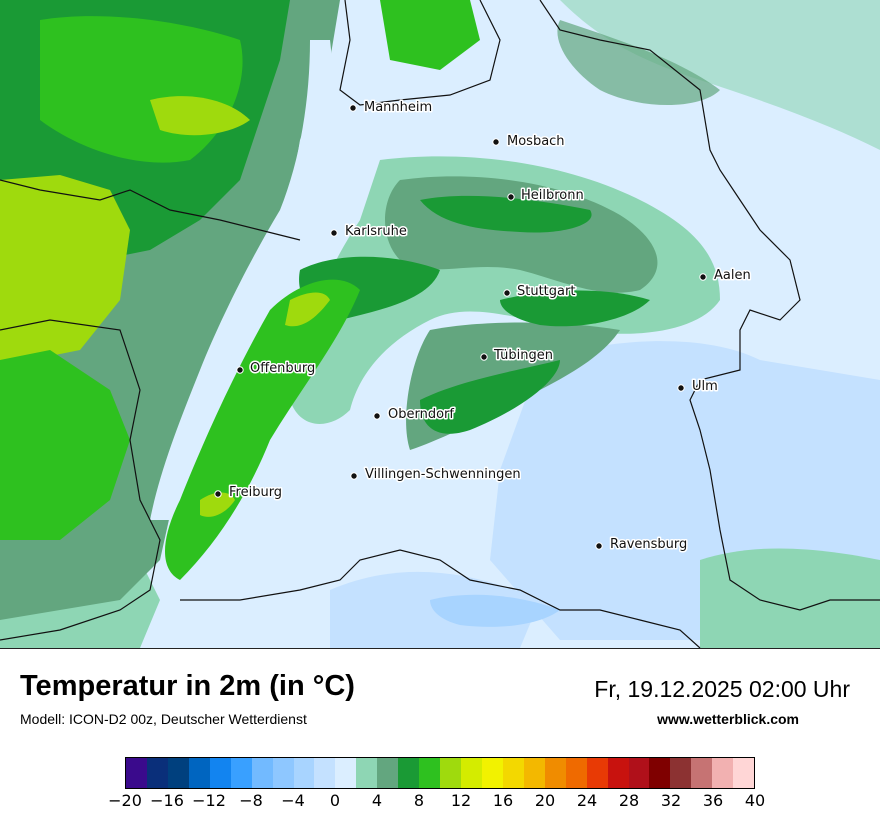 This screenshot has height=830, width=880. What do you see at coordinates (587, 800) in the screenshot?
I see `colorbar-tick-label: 24` at bounding box center [587, 800].